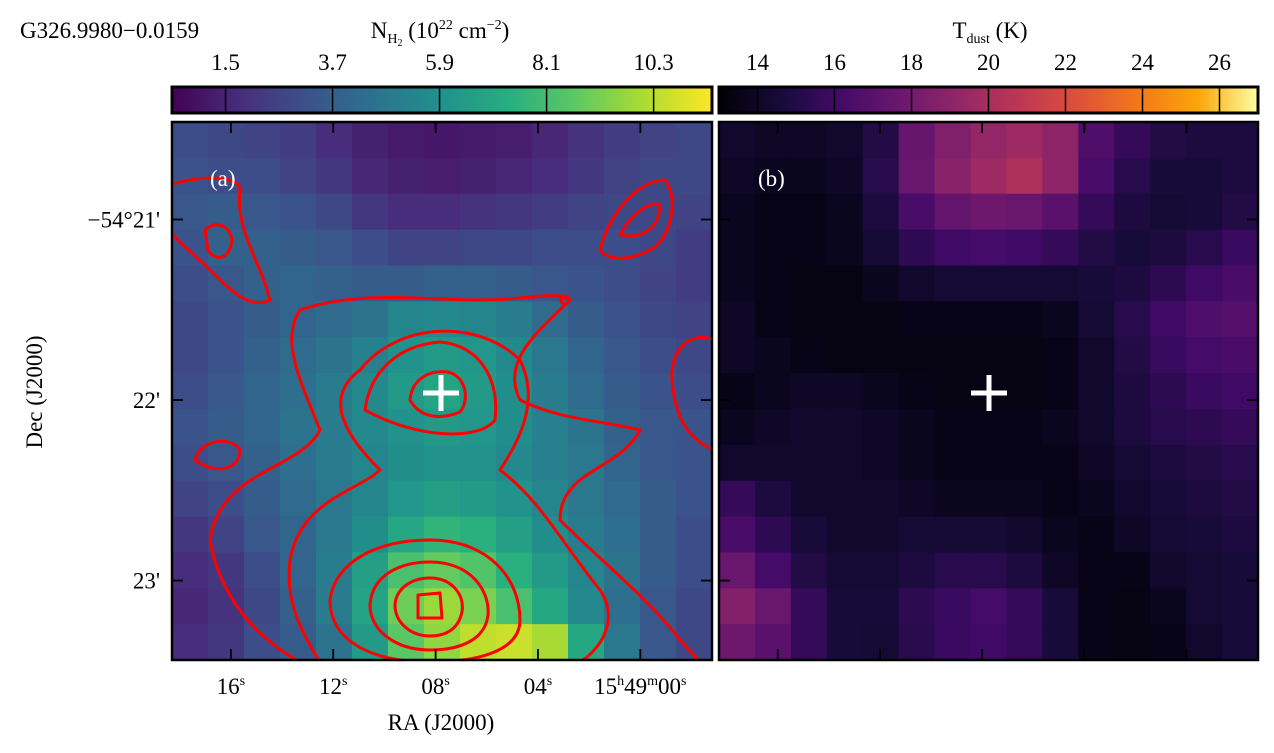 This screenshot has height=753, width=1274. What do you see at coordinates (228, 686) in the screenshot?
I see `x-tick-label-part: 16` at bounding box center [228, 686].